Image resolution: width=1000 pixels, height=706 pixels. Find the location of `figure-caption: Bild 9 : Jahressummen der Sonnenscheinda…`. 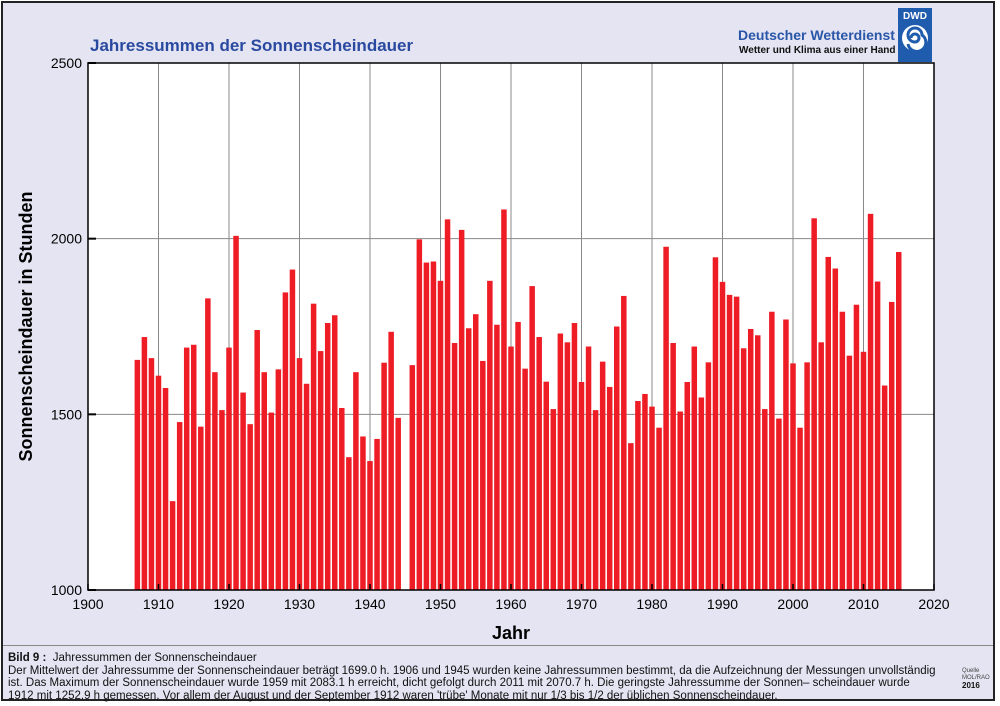

figure-caption: Bild 9 : Jahressummen der Sonnenscheinda… is located at coordinates (473, 677).